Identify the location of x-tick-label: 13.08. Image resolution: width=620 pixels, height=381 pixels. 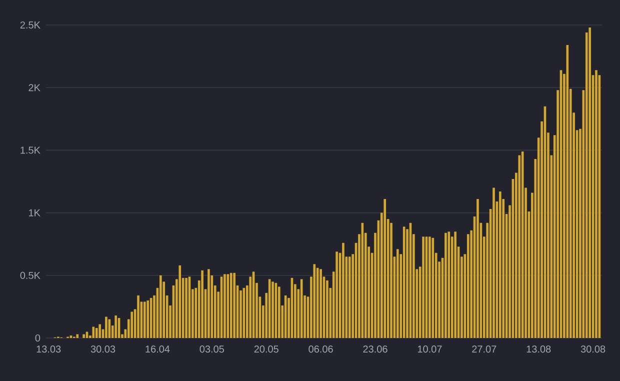
(538, 349).